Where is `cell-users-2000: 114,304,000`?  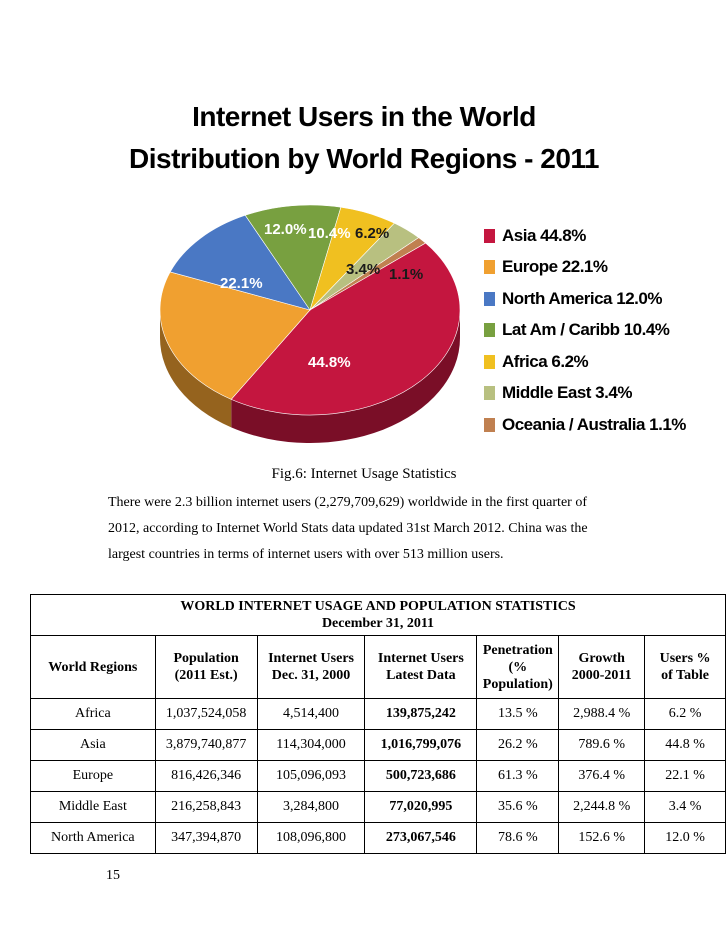 cell-users-2000: 114,304,000 is located at coordinates (311, 745).